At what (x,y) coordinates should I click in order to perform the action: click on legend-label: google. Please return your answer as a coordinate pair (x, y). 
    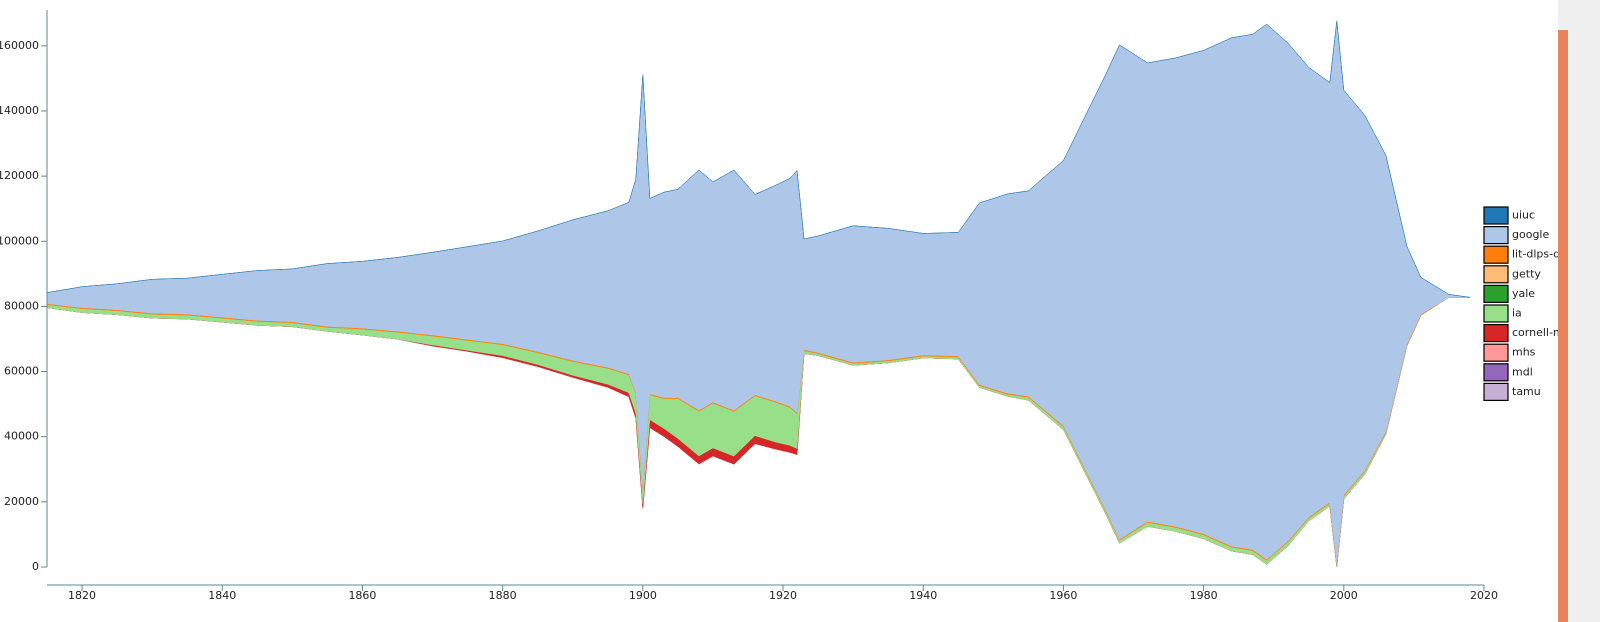
    Looking at the image, I should click on (1530, 234).